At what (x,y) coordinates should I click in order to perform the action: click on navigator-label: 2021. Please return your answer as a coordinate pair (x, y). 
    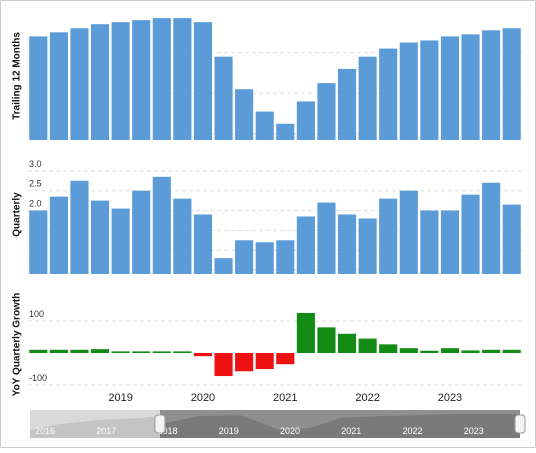
    Looking at the image, I should click on (351, 431).